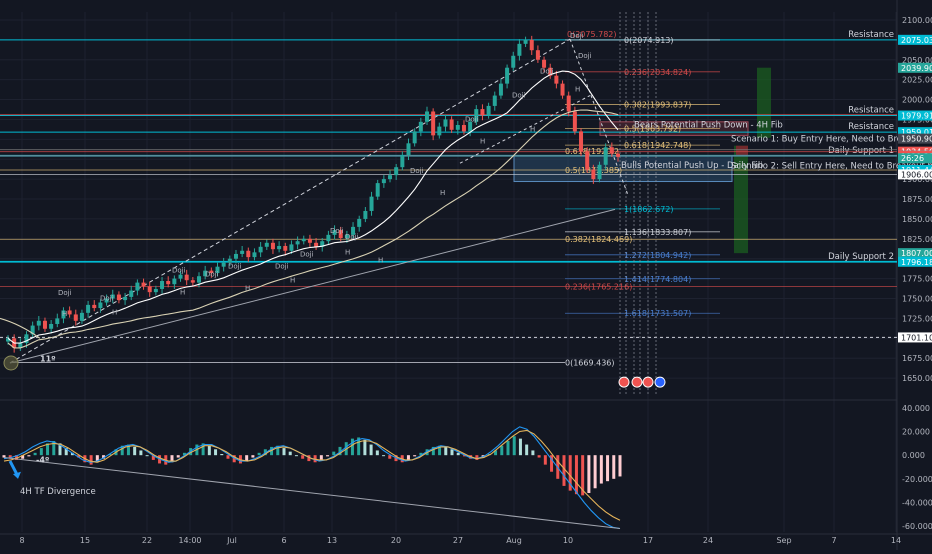 This screenshot has height=554, width=932. Describe the element at coordinates (861, 257) in the screenshot. I see `level-label: Daily Support 2` at that location.